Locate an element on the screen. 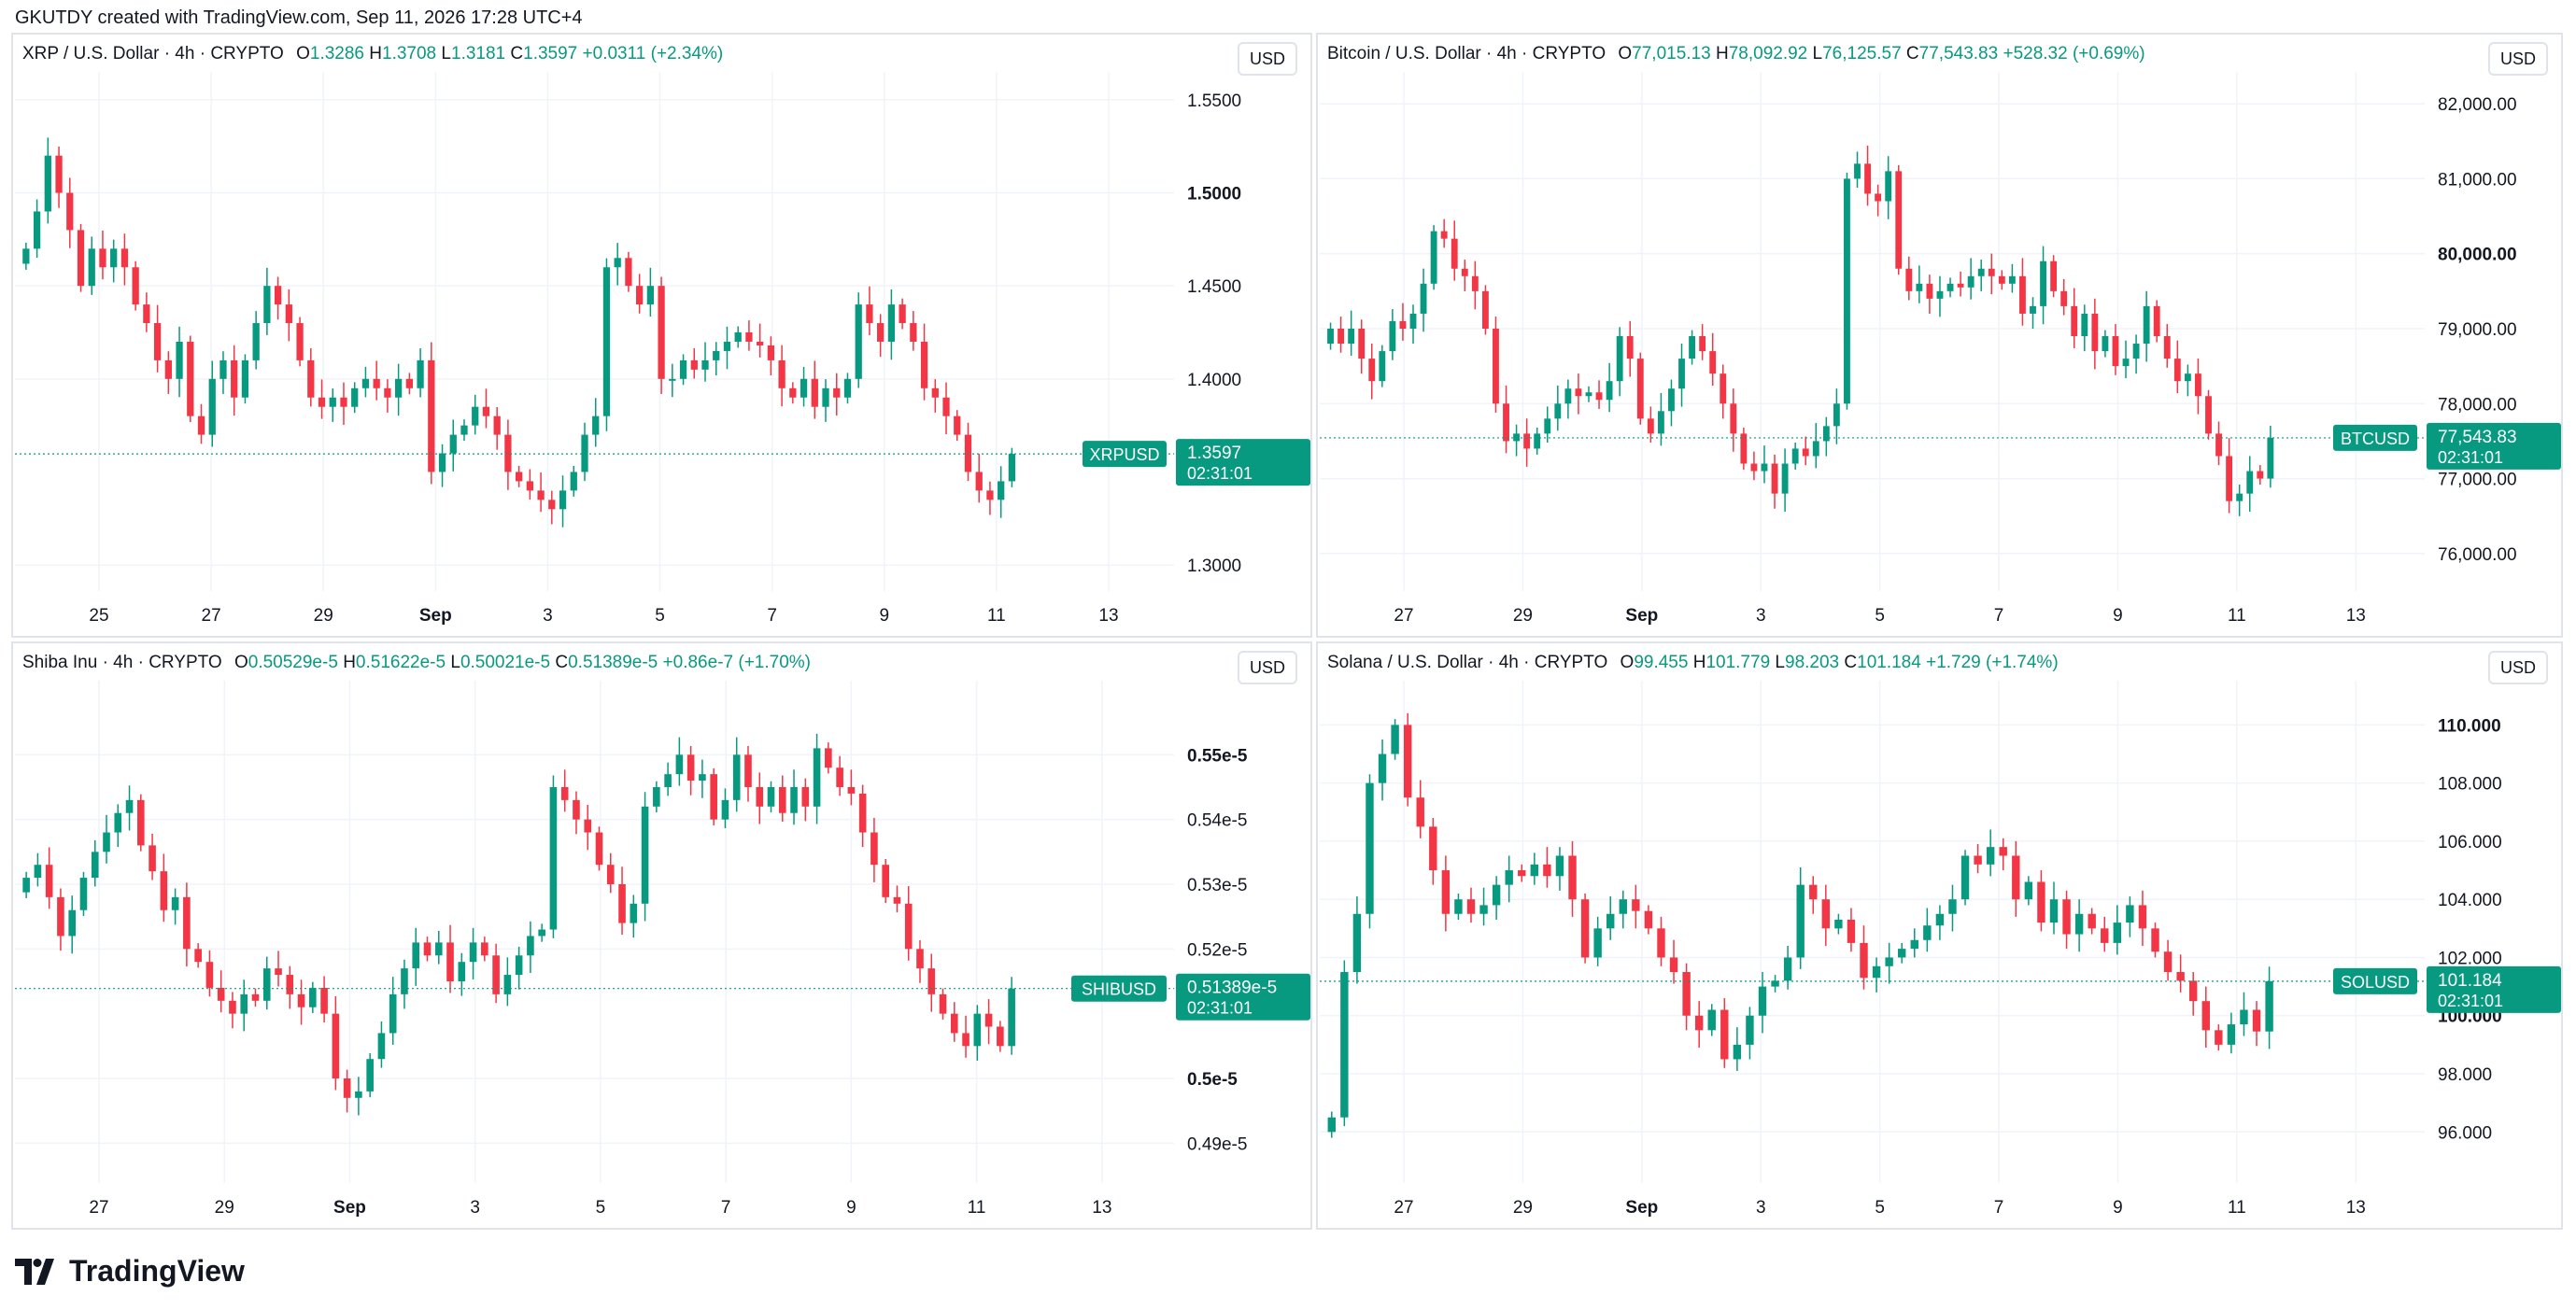 The image size is (2576, 1310). x-tick-label: 5 is located at coordinates (1880, 1208).